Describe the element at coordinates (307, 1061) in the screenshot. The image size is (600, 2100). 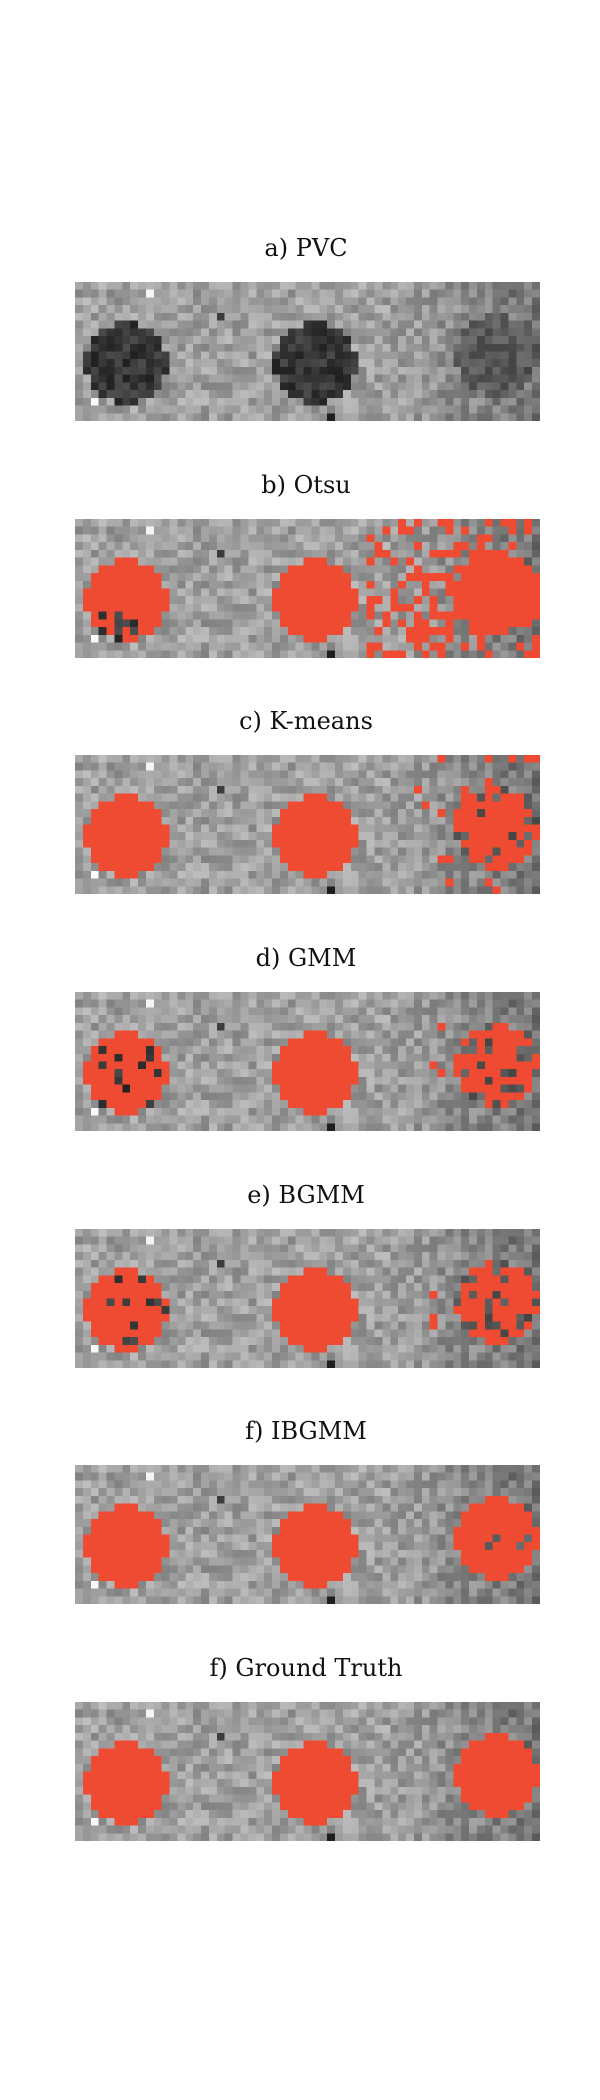
I see `panel-image-gmm` at that location.